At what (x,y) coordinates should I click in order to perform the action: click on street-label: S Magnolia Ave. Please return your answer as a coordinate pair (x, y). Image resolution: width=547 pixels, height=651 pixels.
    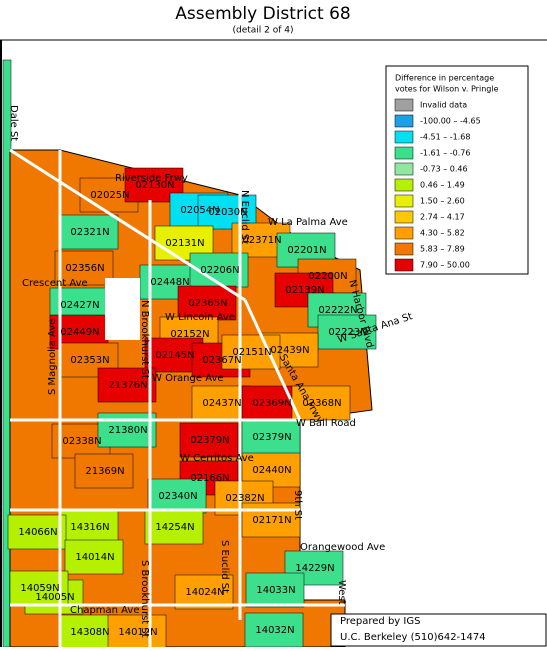
    Looking at the image, I should click on (52, 357).